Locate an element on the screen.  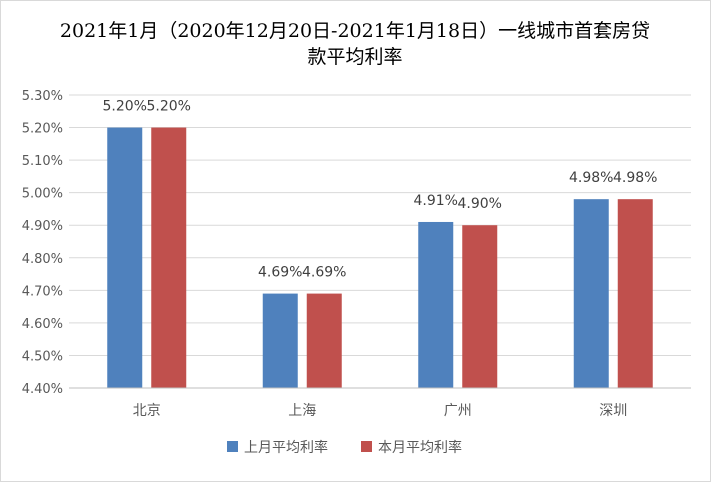
legend: 上月平均利率 本月平均利率 is located at coordinates (344, 447).